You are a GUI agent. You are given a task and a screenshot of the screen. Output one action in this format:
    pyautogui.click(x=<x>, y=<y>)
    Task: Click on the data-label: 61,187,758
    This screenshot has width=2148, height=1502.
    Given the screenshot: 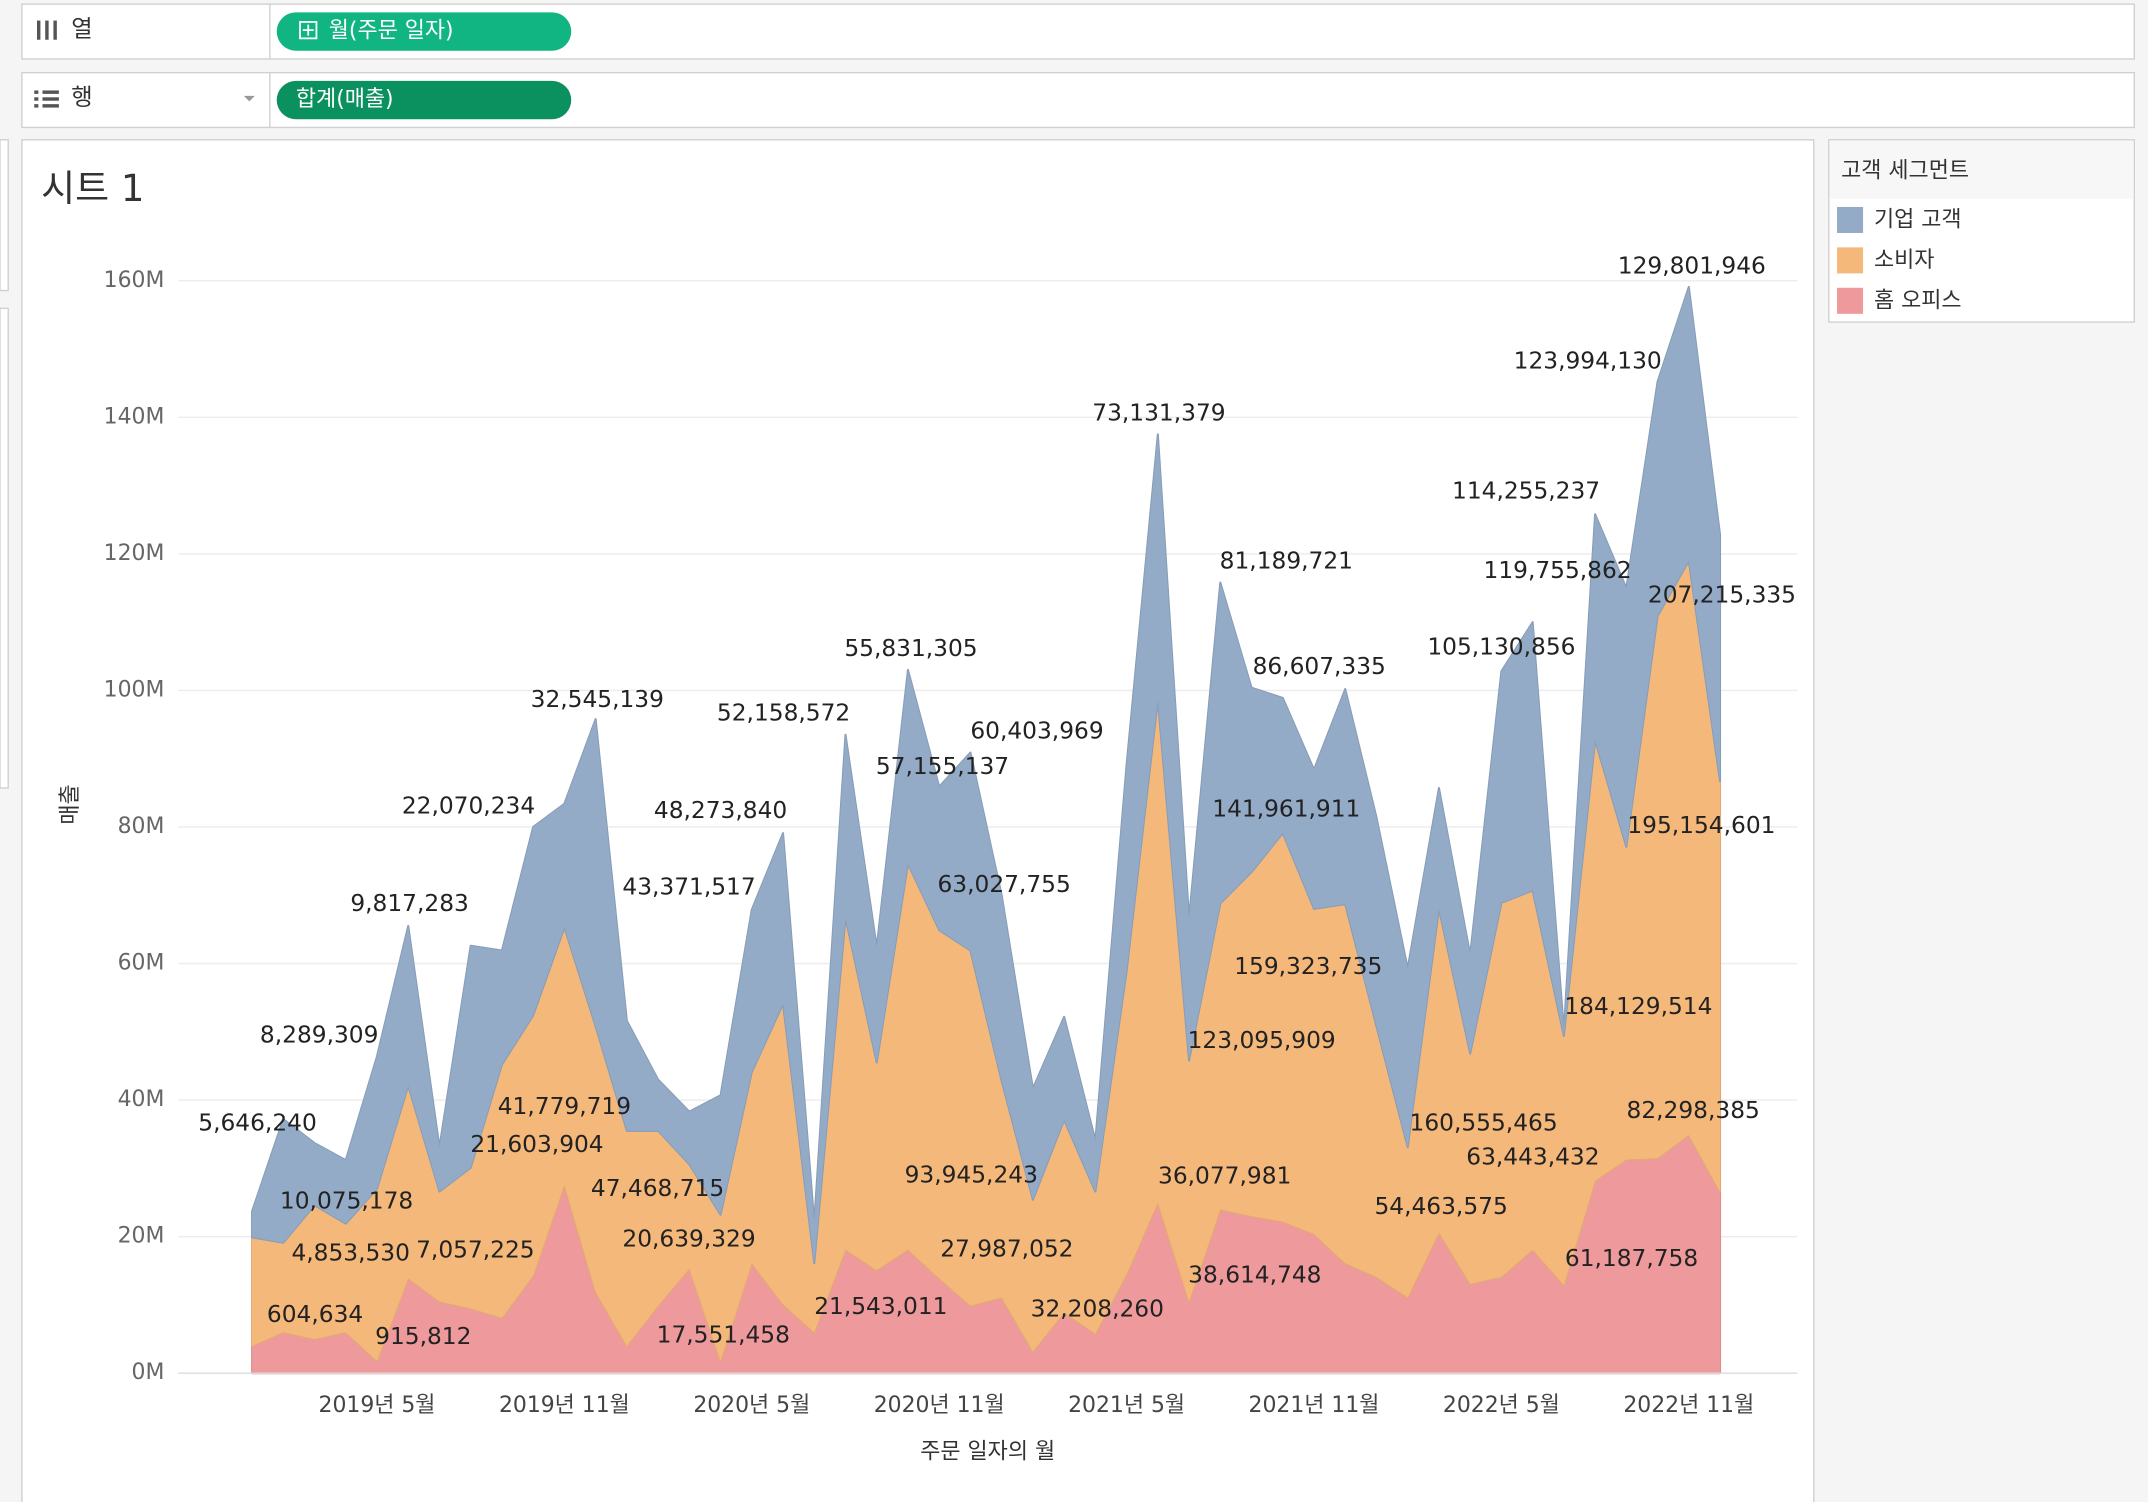 What is the action you would take?
    pyautogui.click(x=1631, y=1258)
    